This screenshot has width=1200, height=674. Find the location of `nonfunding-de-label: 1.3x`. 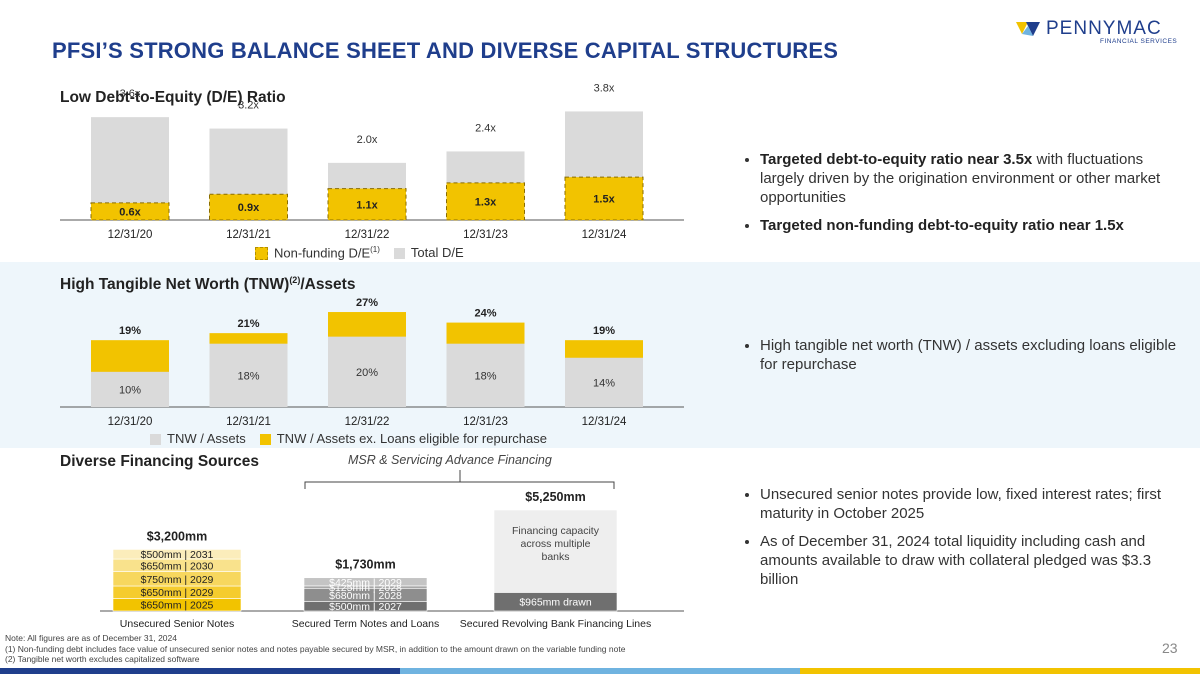

nonfunding-de-label: 1.3x is located at coordinates (486, 202).